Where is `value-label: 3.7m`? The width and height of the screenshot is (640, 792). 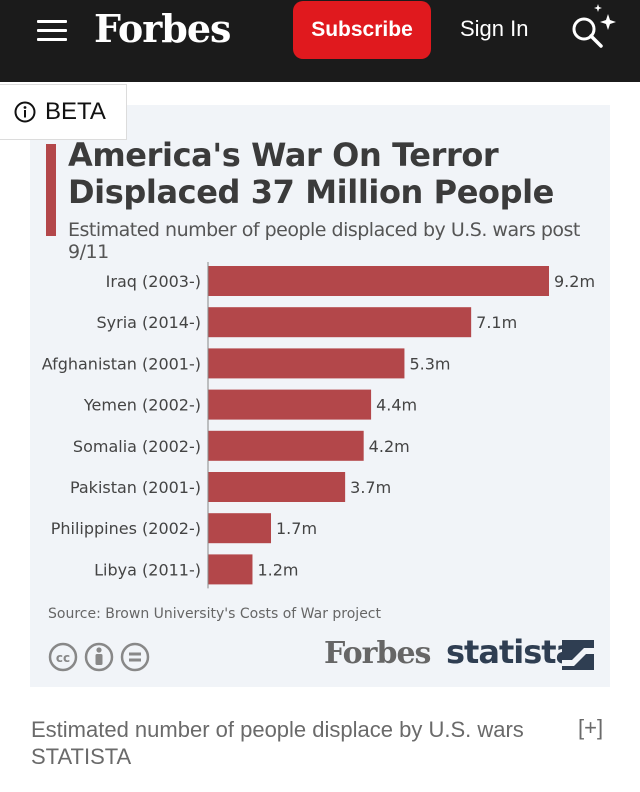
value-label: 3.7m is located at coordinates (370, 487).